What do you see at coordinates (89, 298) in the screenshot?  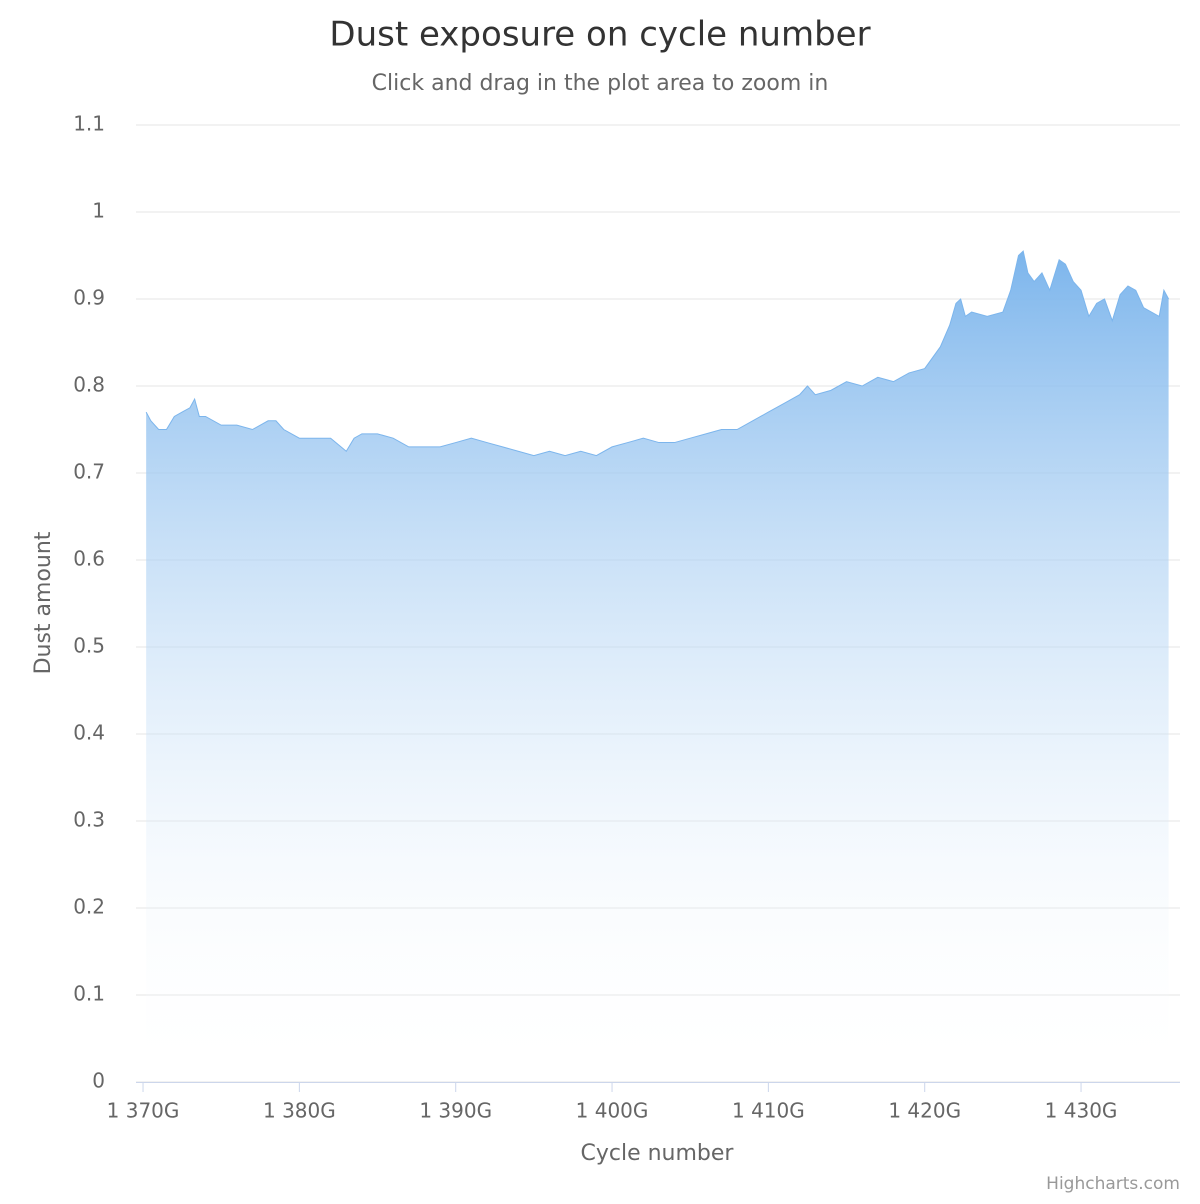 I see `y-tick-label: 0.9` at bounding box center [89, 298].